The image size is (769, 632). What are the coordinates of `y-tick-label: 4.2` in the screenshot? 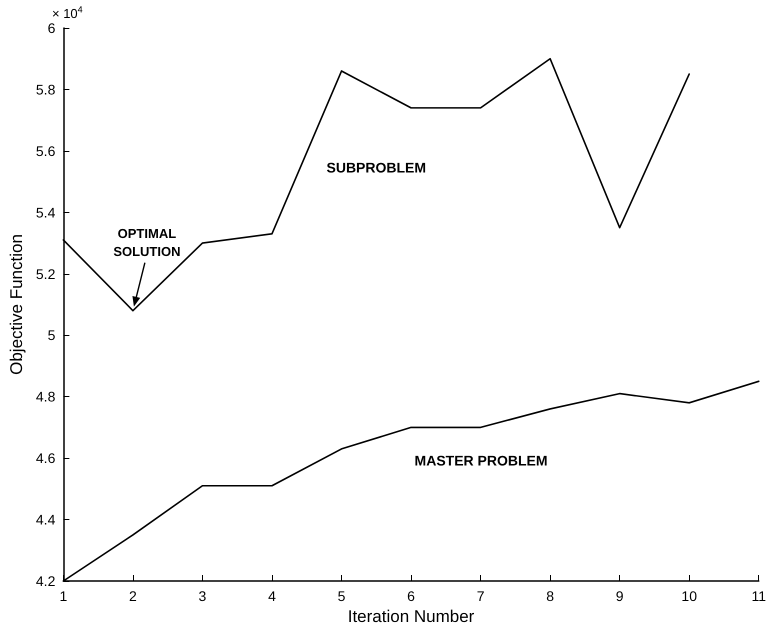 It's located at (46, 581).